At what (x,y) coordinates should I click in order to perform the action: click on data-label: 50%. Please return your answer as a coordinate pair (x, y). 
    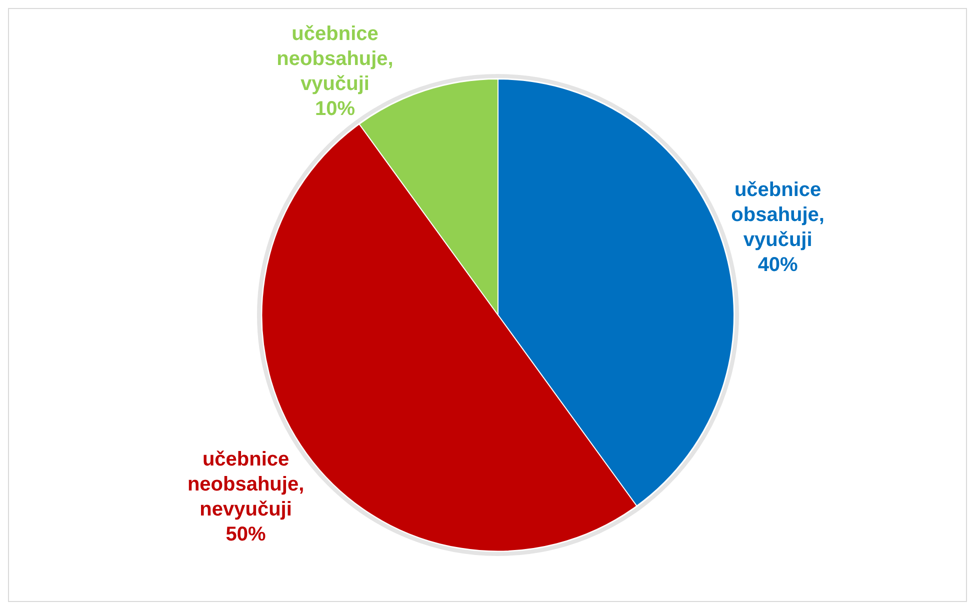
    Looking at the image, I should click on (246, 534).